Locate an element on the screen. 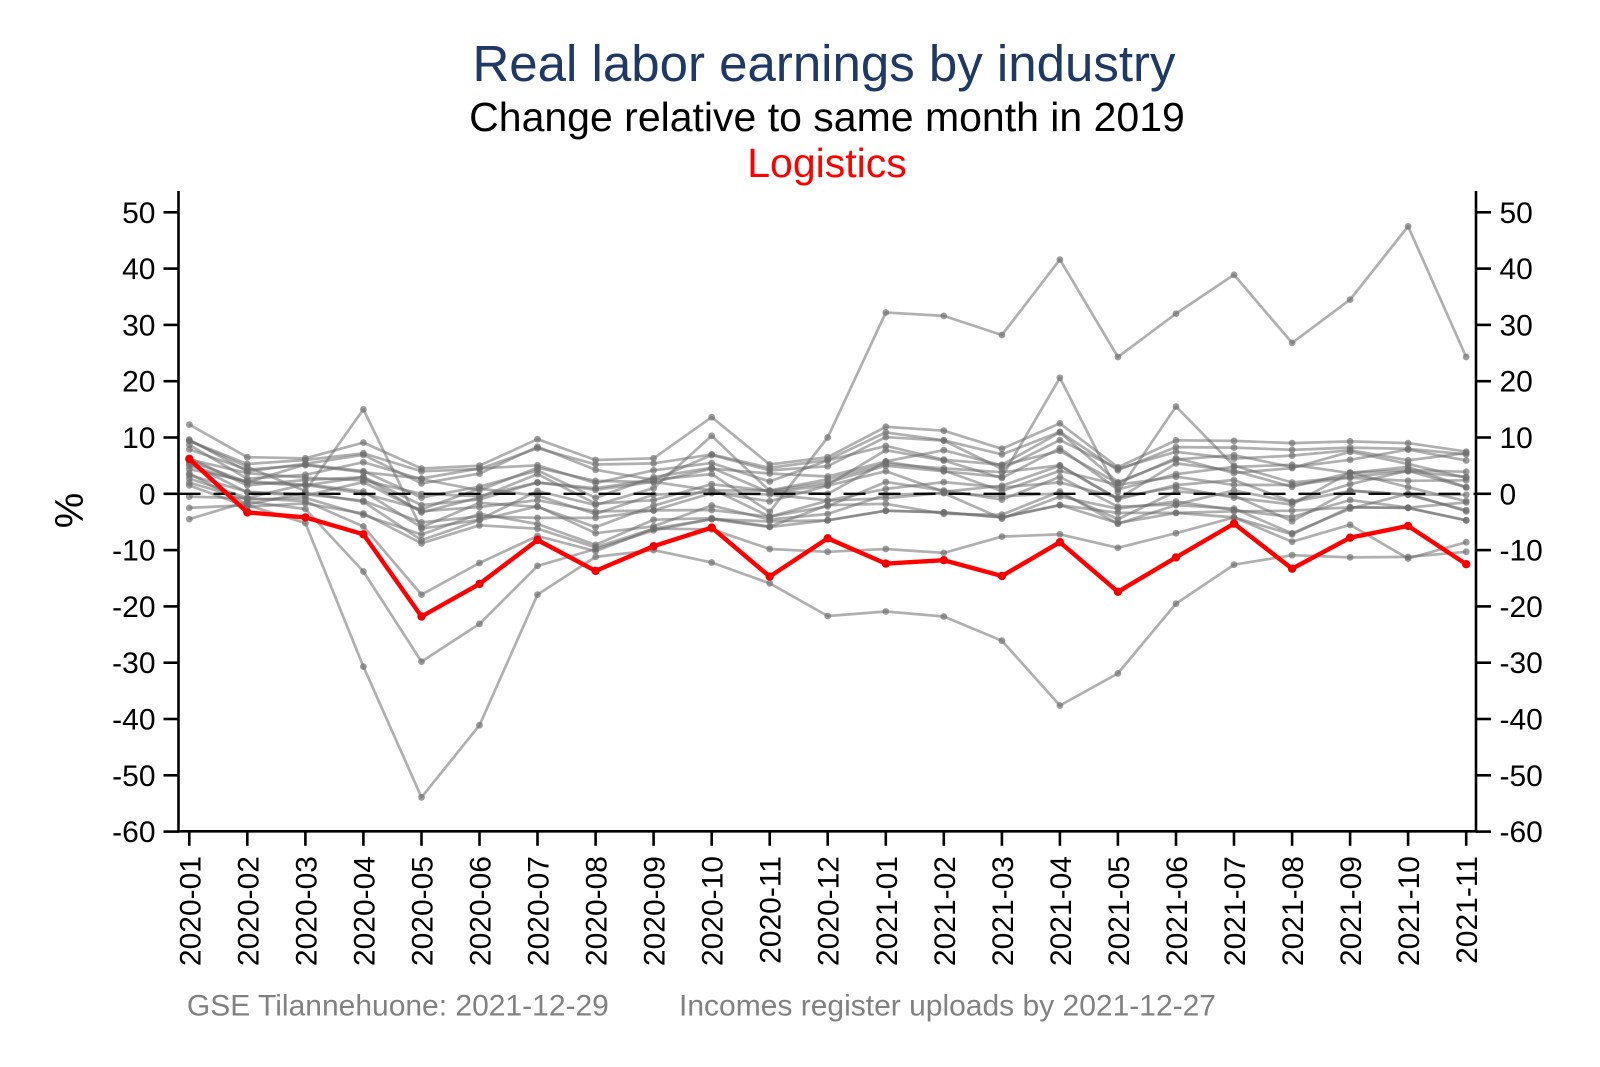 This screenshot has height=1067, width=1600. svg-text:Real labor earnings by industr: Real labor earnings by industry is located at coordinates (824, 63).